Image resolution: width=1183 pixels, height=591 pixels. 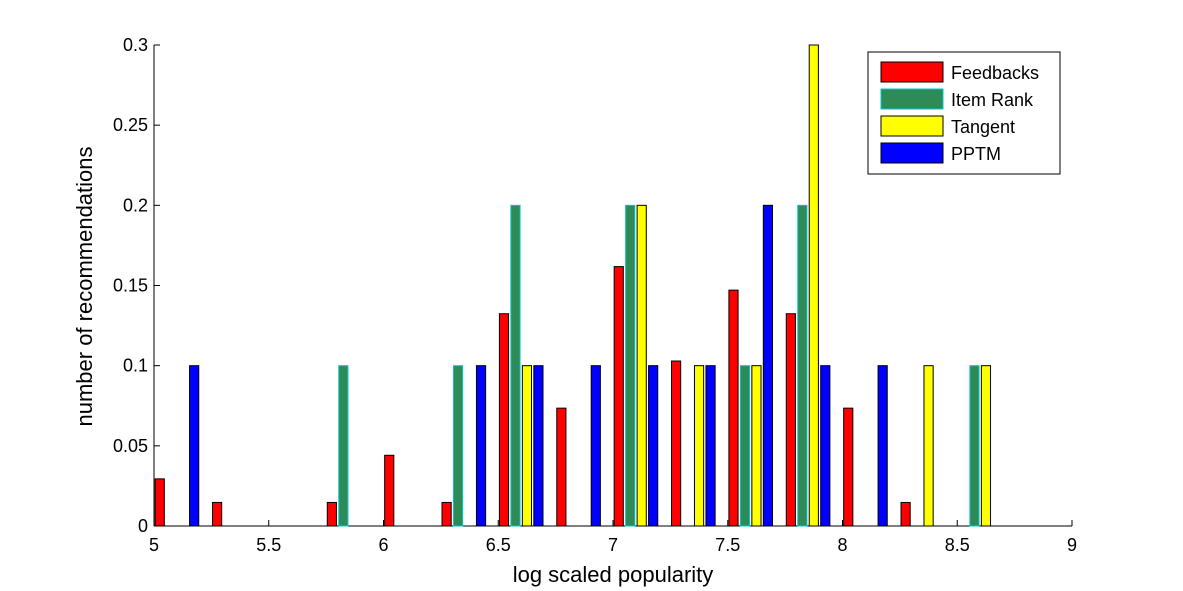 I want to click on legend-swatch-feedbacks, so click(x=912, y=72).